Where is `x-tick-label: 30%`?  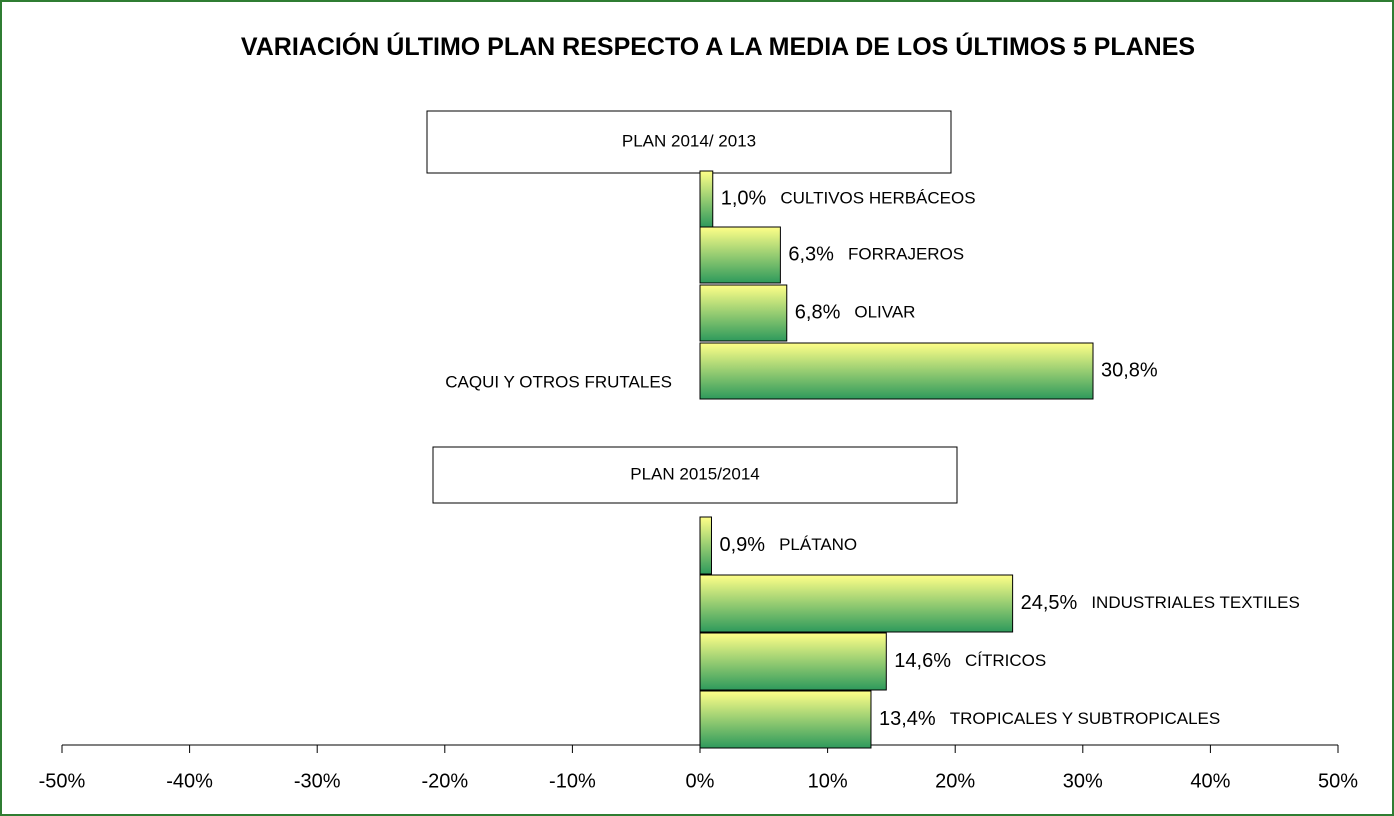 x-tick-label: 30% is located at coordinates (1083, 781).